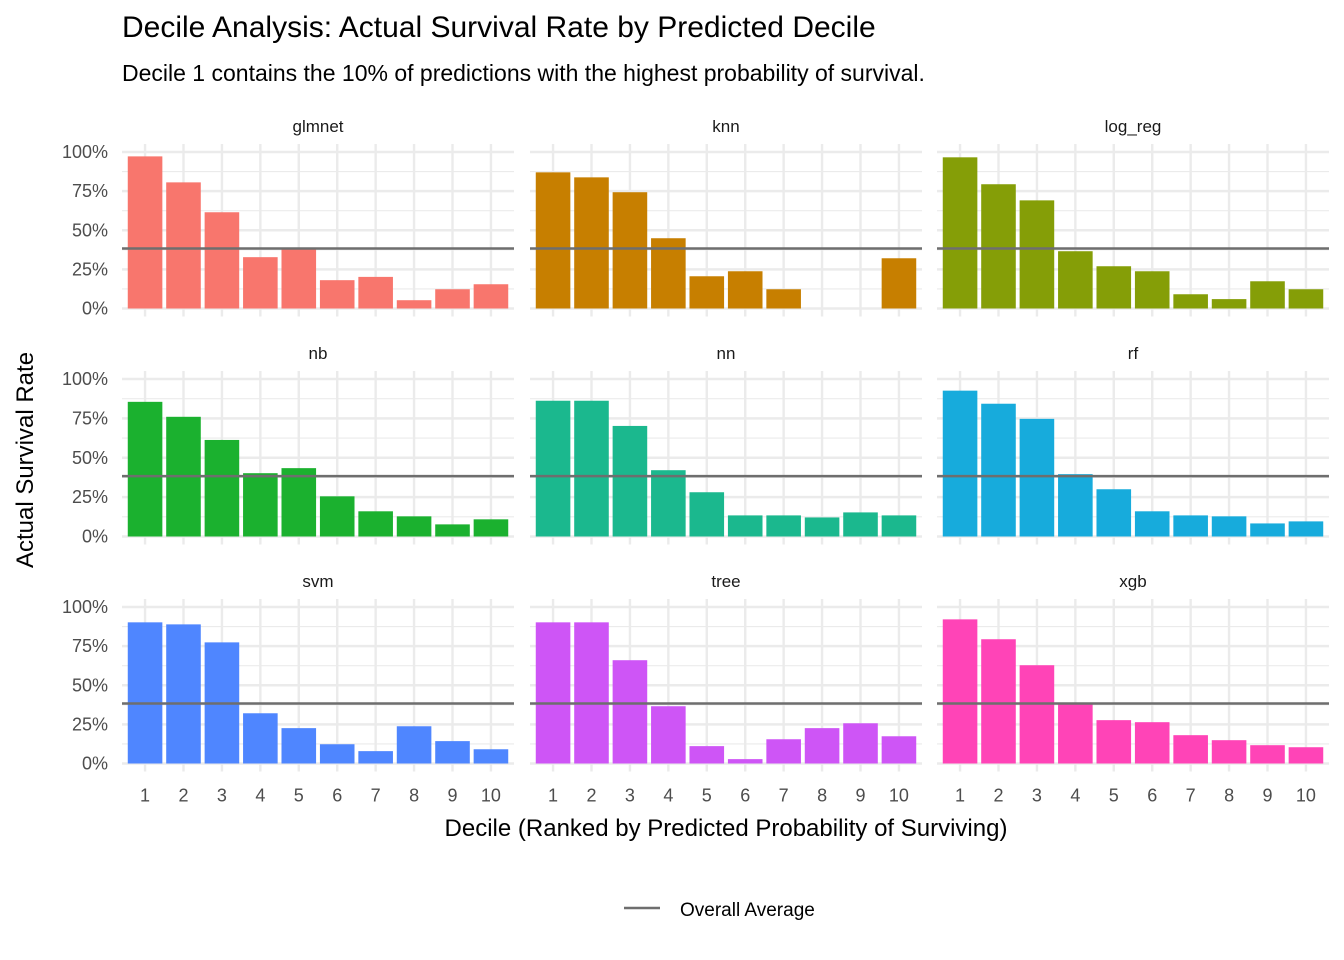  I want to click on legend-label-overall-average: Overall Average, so click(747, 910).